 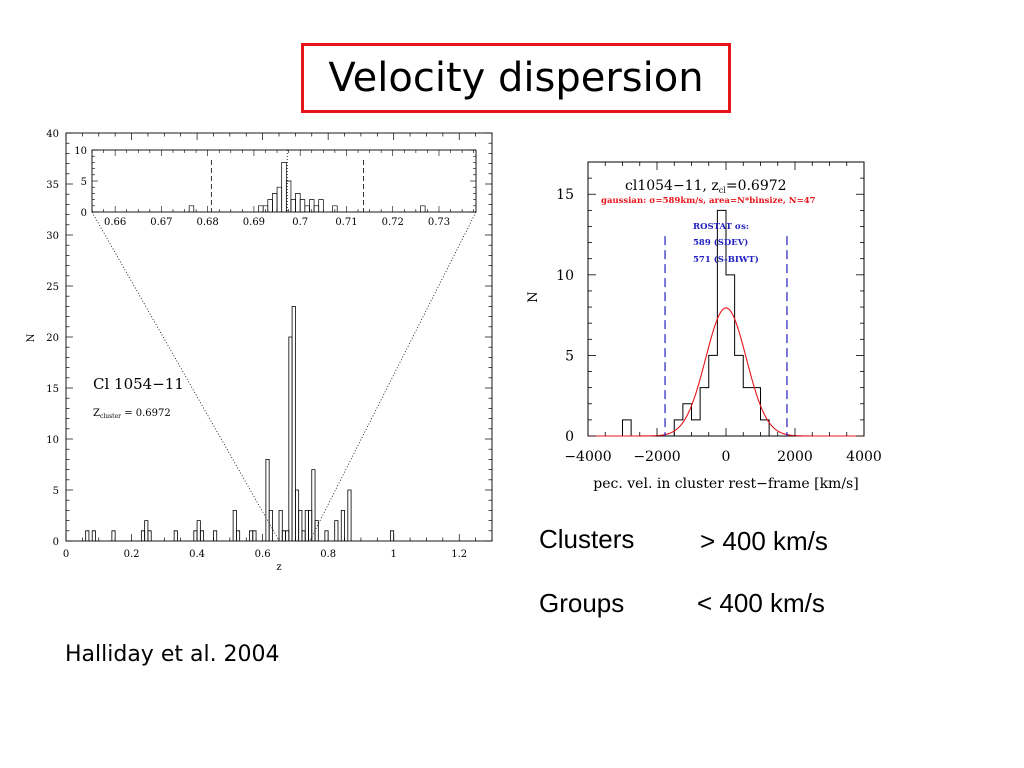 I want to click on left-x-tick-label: 0.2, so click(x=132, y=554).